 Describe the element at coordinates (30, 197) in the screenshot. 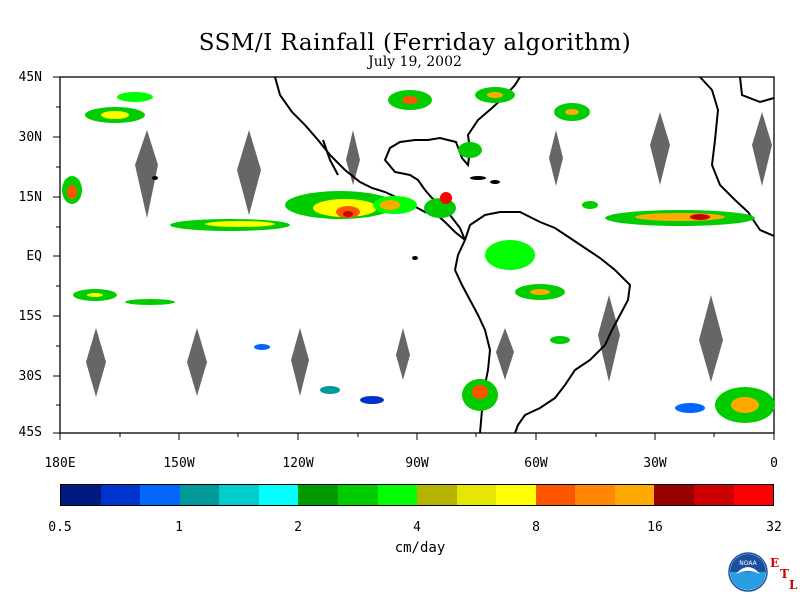

I see `lat-label-15n: 15N` at that location.